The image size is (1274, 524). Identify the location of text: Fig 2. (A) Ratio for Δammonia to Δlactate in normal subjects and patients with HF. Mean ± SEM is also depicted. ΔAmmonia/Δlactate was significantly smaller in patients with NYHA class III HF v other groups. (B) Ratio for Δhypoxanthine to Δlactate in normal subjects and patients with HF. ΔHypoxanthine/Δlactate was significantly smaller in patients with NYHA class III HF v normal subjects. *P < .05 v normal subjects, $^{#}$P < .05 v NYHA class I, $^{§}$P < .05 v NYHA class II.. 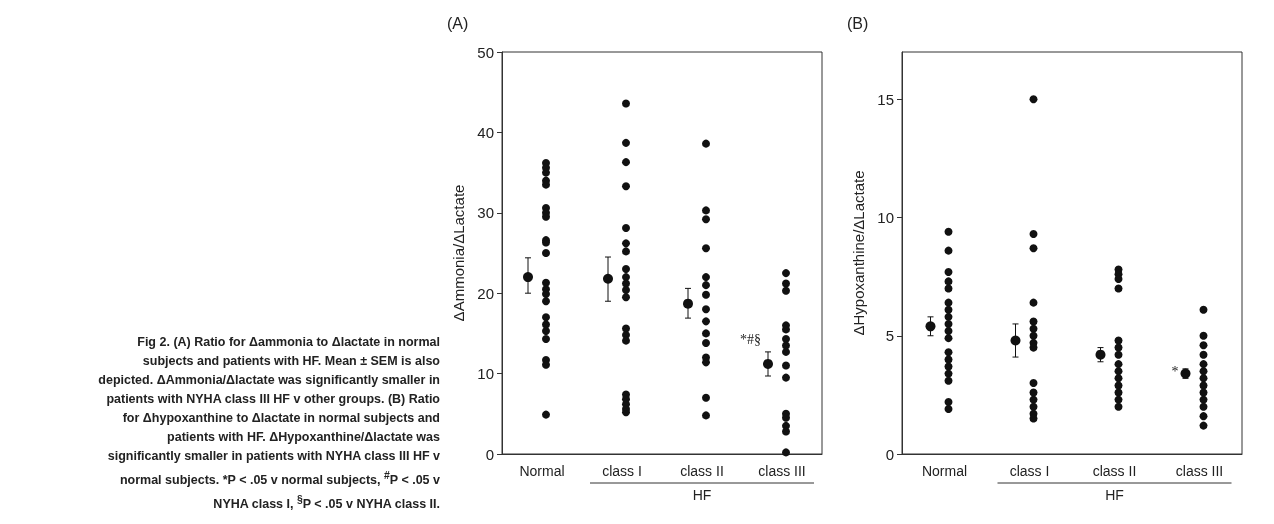
(269, 422).